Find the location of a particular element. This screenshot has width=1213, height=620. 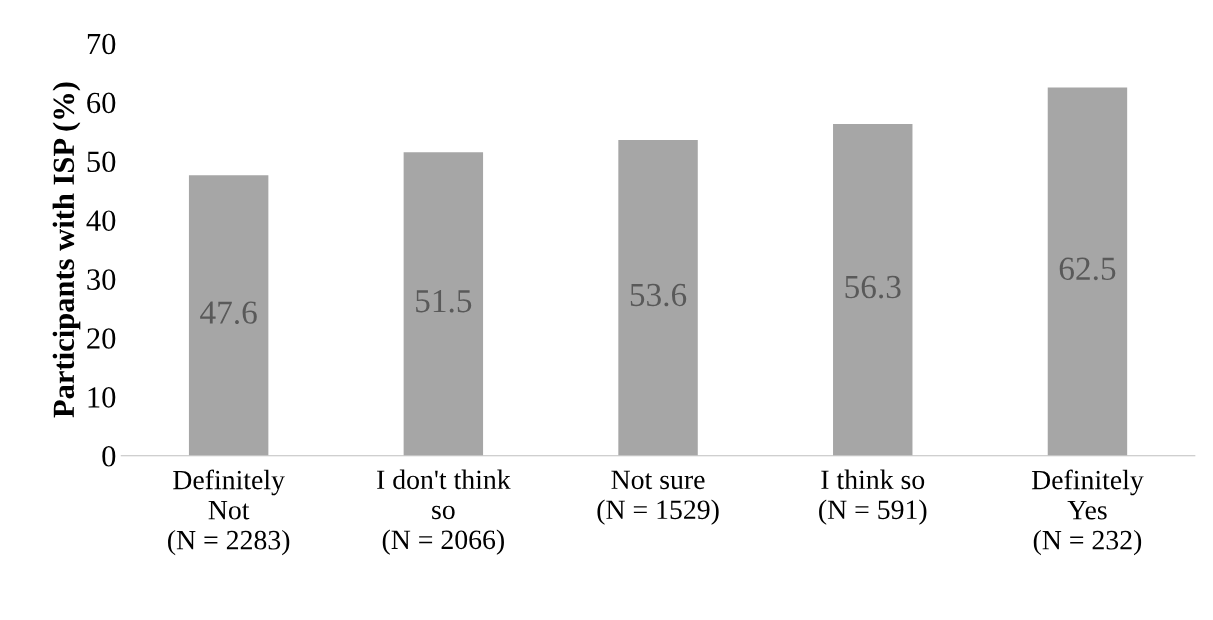

x-tick-label: Definitely Yes (N = 232) is located at coordinates (1087, 512).